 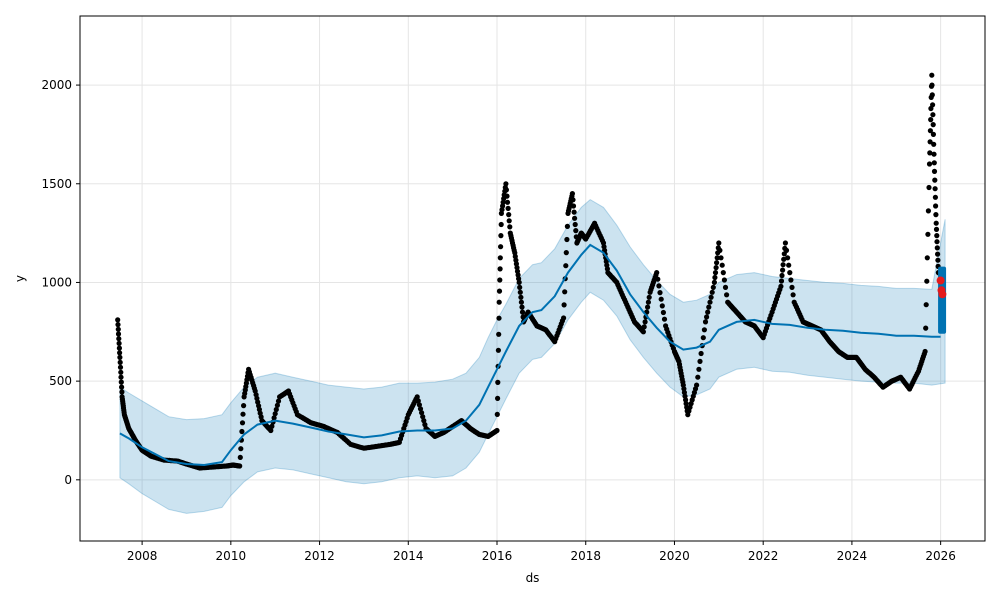 I want to click on forecast-horizon-bar, so click(x=942, y=300).